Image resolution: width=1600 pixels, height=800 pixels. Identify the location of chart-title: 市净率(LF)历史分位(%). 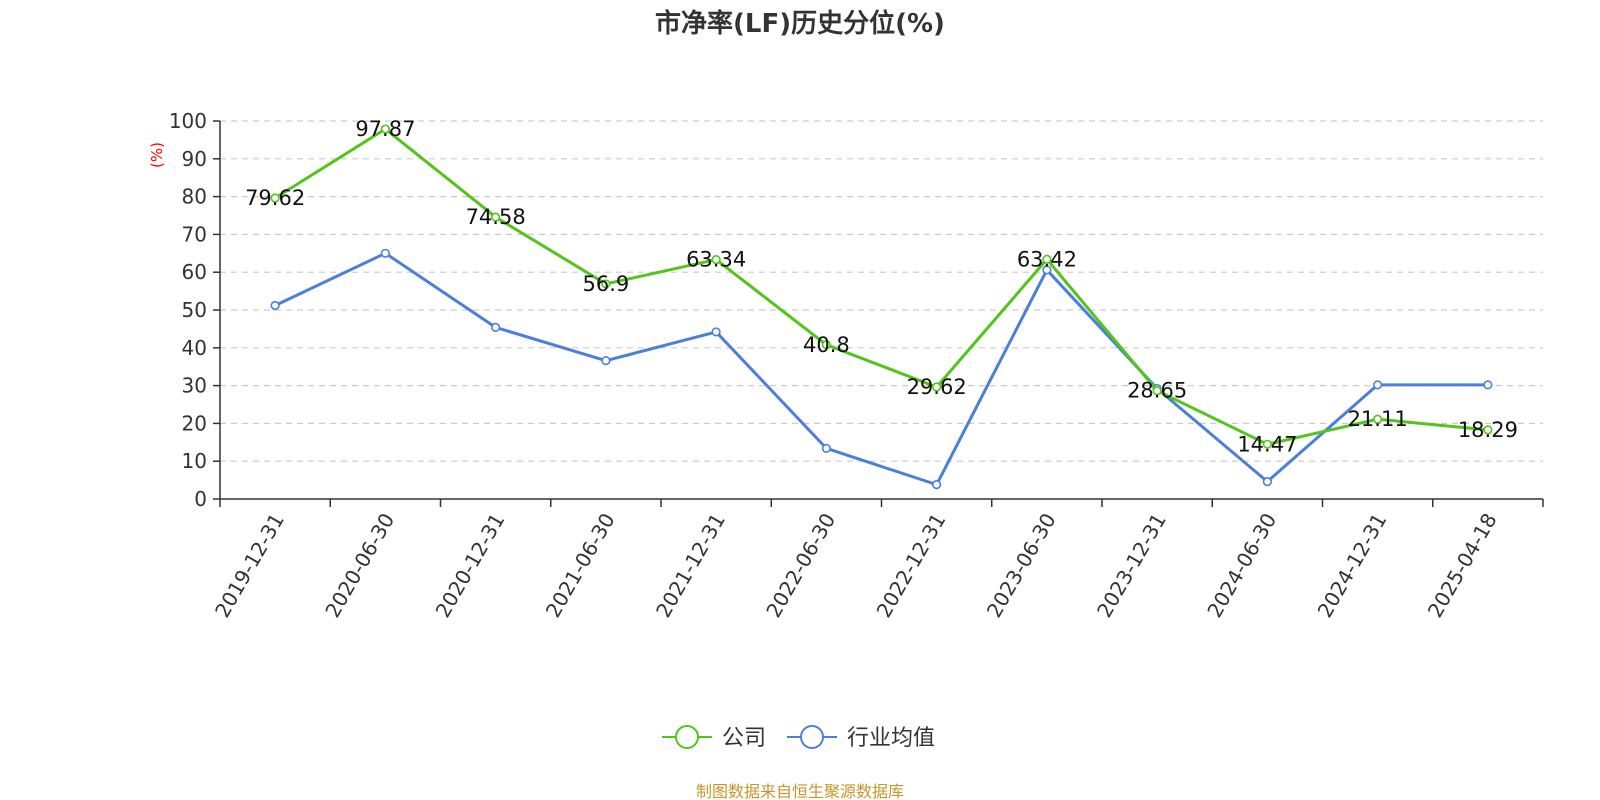
(800, 23).